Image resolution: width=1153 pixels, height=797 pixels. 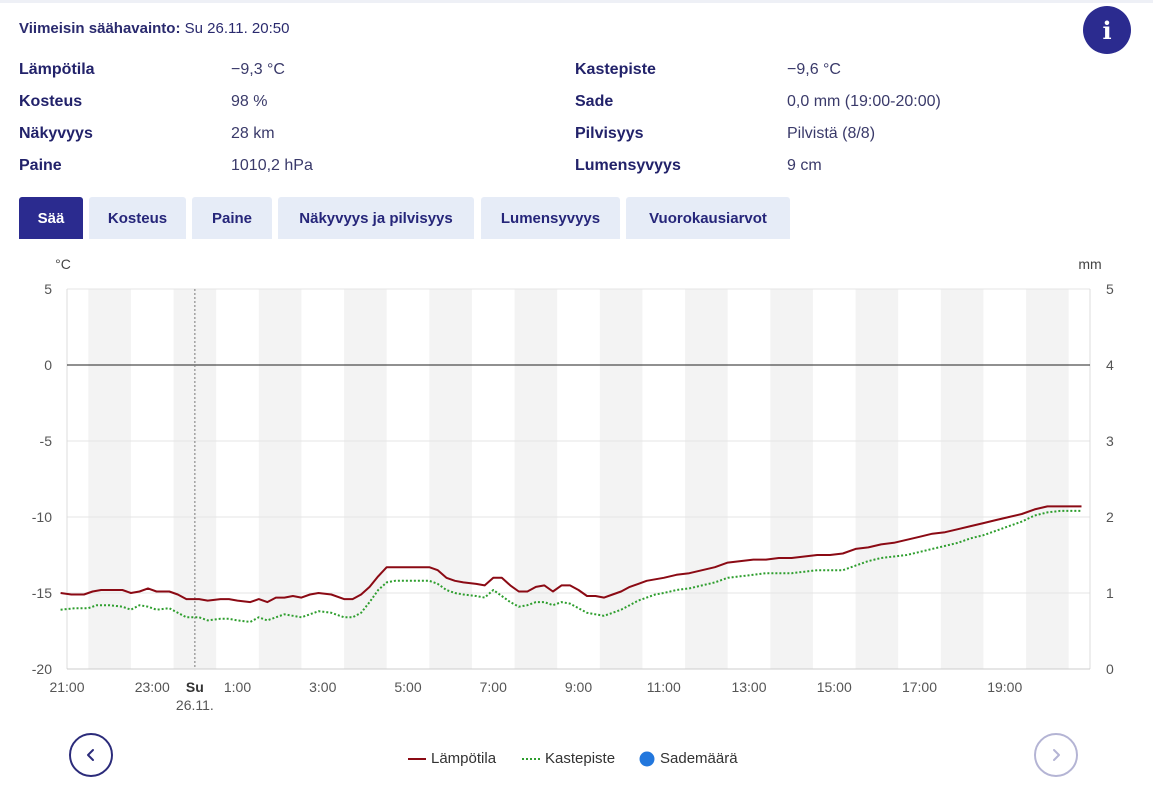 What do you see at coordinates (66, 687) in the screenshot?
I see `x-tick-label: 21:00` at bounding box center [66, 687].